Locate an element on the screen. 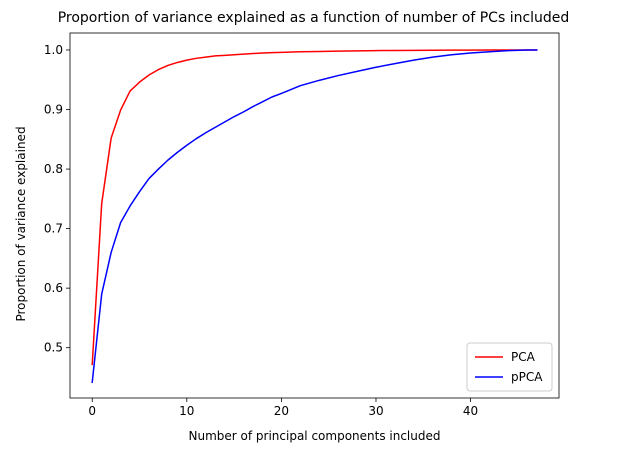 This screenshot has height=453, width=628. x-axis: 0 10 20 30 40 is located at coordinates (283, 408).